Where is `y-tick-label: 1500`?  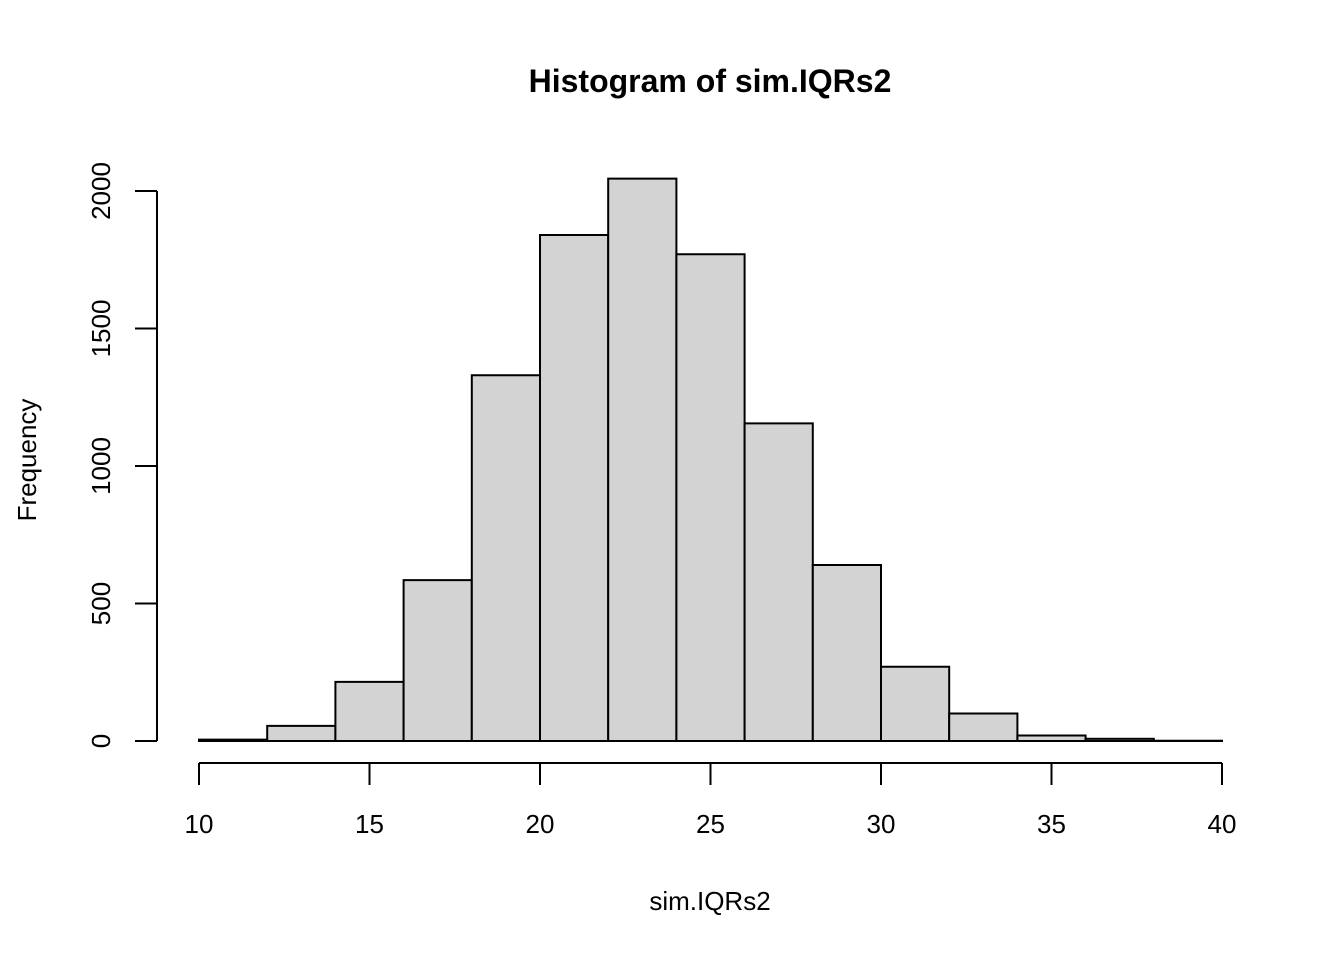
y-tick-label: 1500 is located at coordinates (101, 329).